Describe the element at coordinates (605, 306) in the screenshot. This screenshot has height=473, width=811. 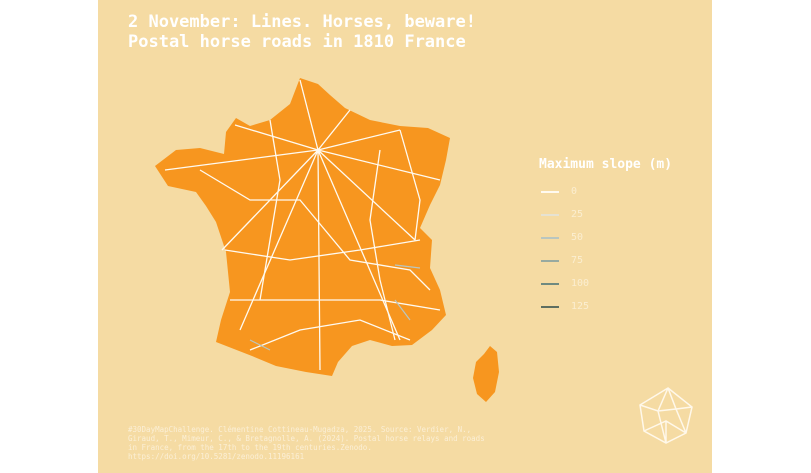
I see `legend-item: 125` at that location.